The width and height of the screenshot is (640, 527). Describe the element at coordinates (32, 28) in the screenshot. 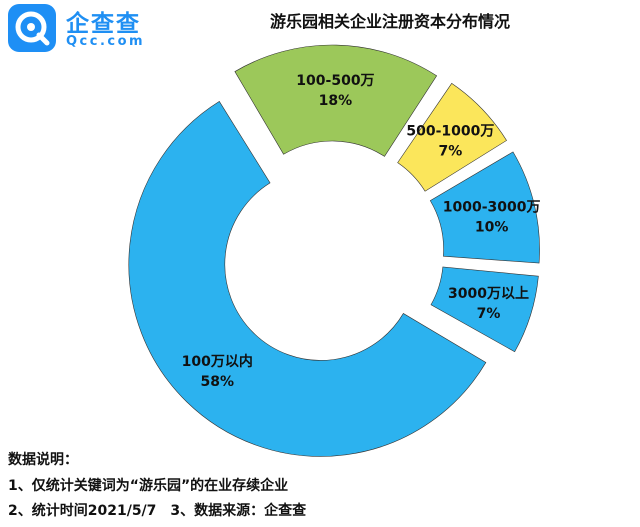

I see `qcc-logo-icon` at that location.